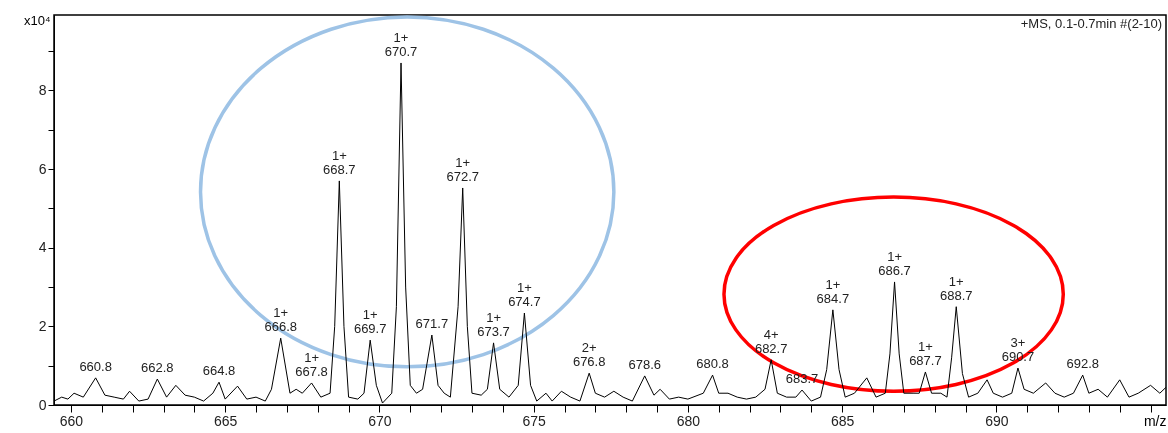  Describe the element at coordinates (71, 420) in the screenshot. I see `x-tick-label: 660` at that location.